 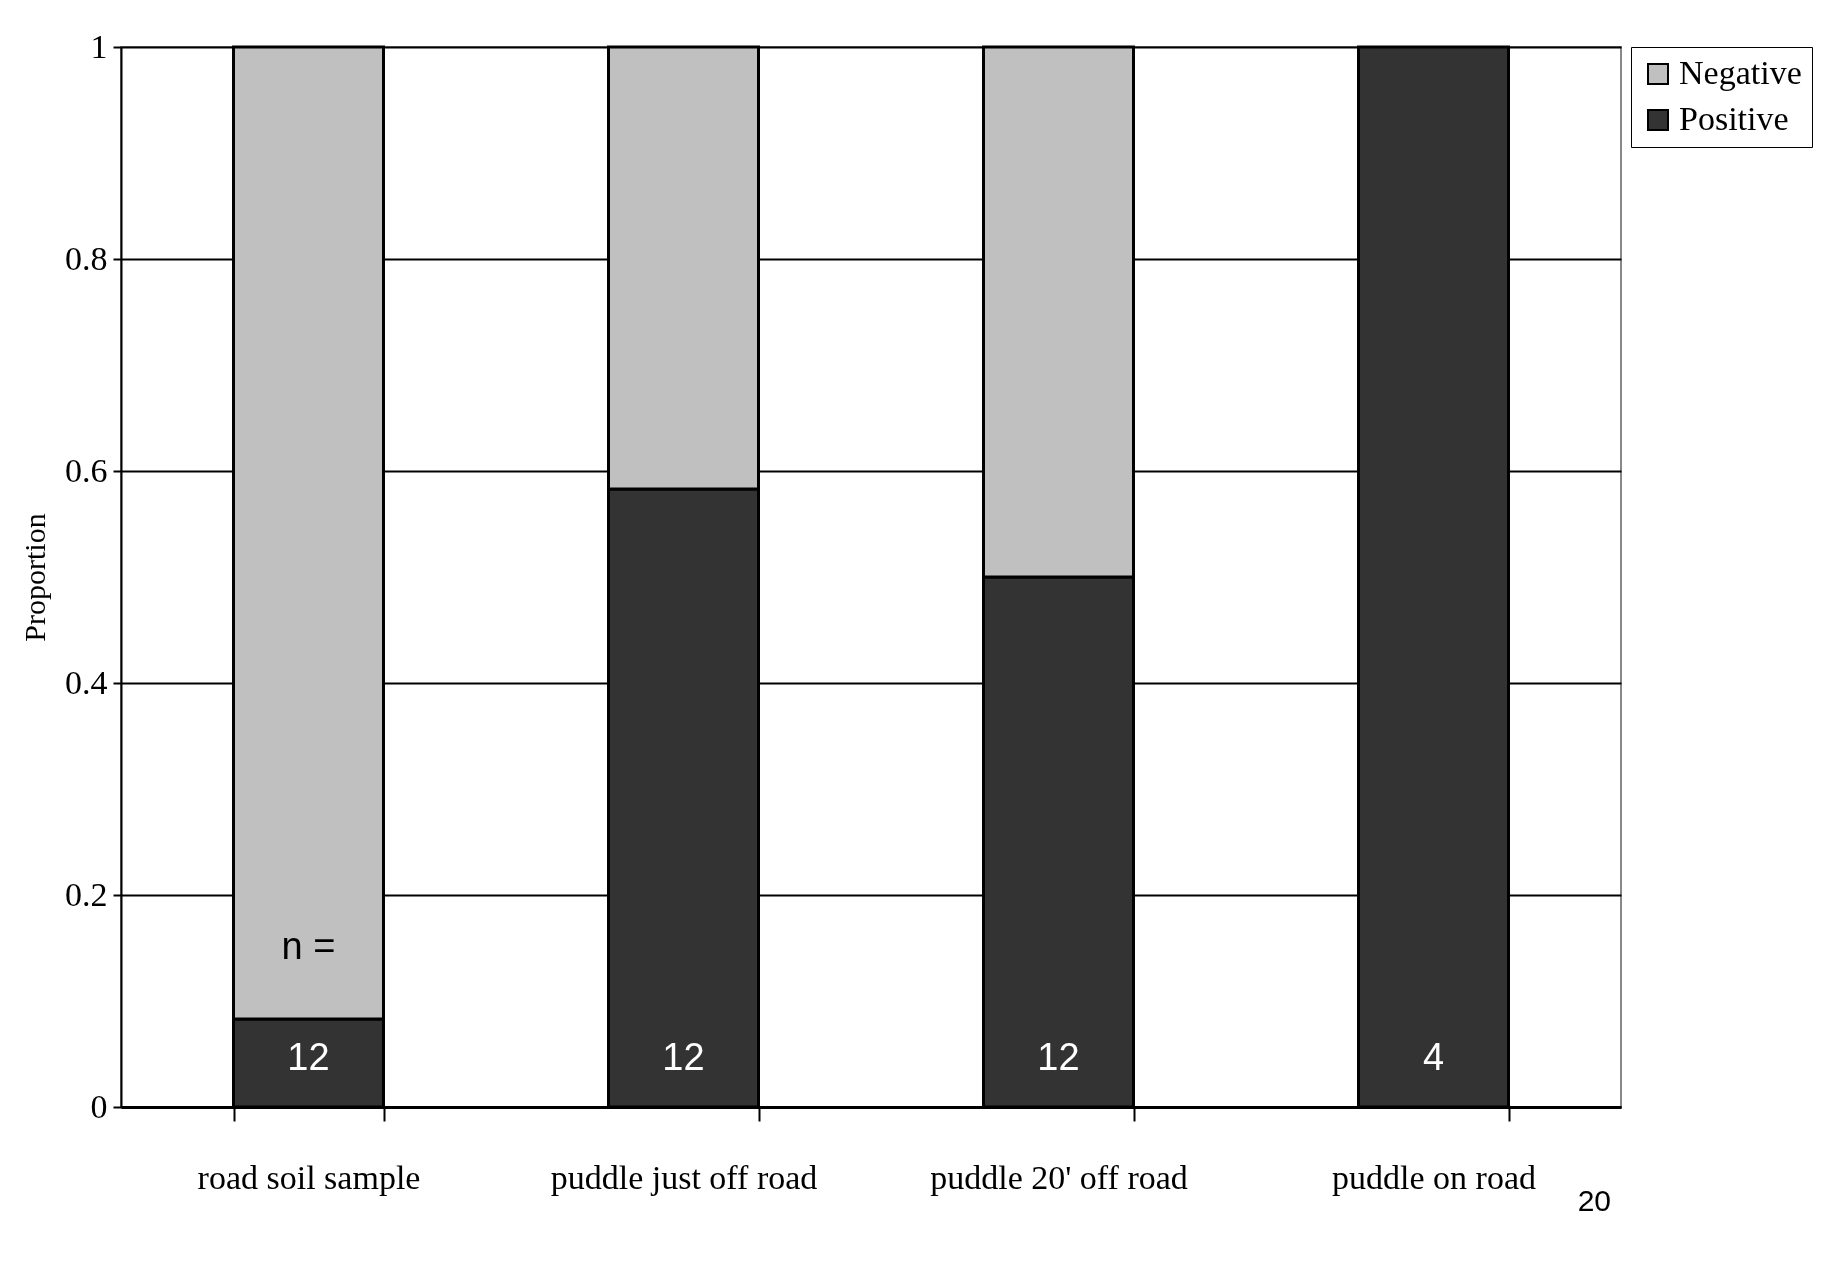 I want to click on text: 20, so click(x=1594, y=1200).